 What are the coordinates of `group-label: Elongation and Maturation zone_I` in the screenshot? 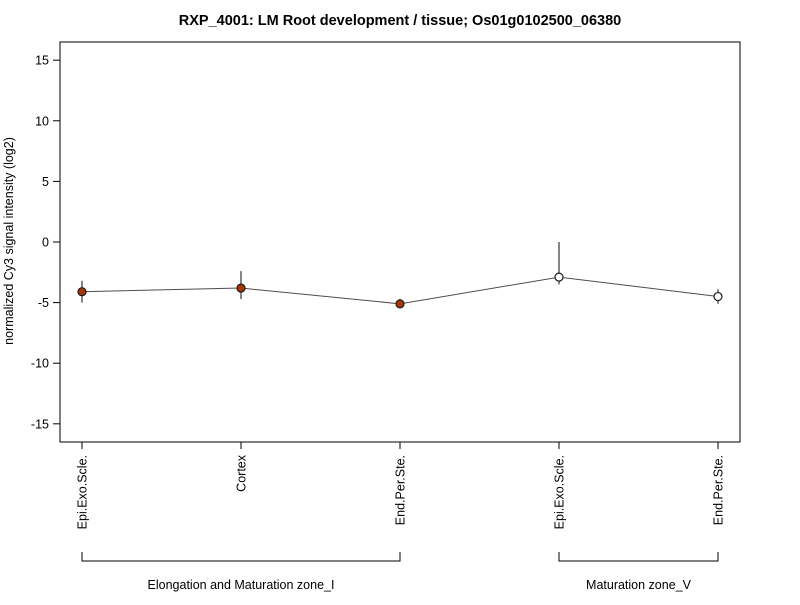 It's located at (241, 585).